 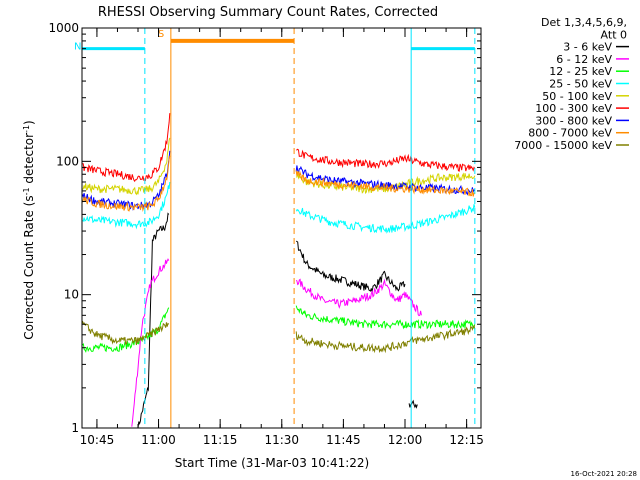 I want to click on x-tick-label-12-00: 12:00, so click(x=405, y=440).